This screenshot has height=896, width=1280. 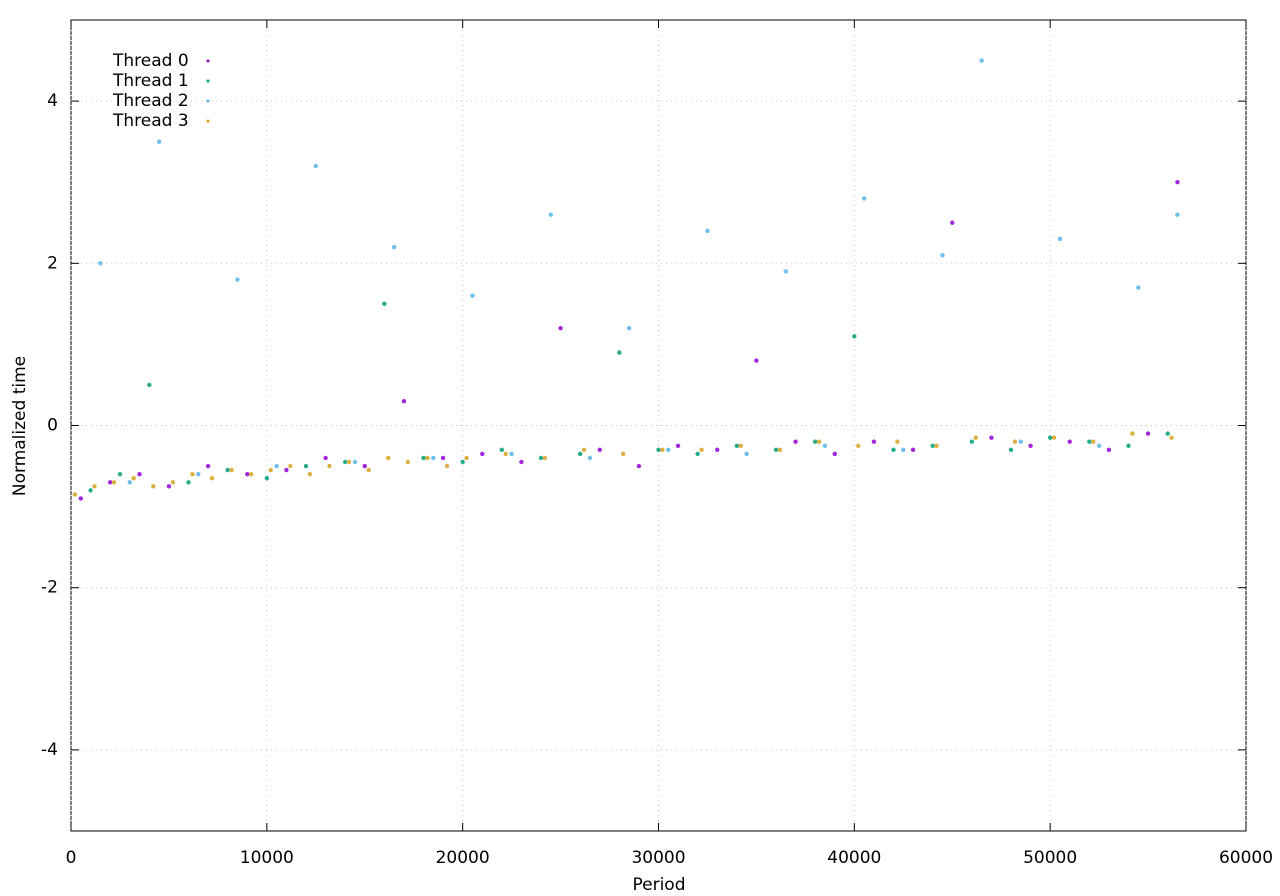 What do you see at coordinates (49, 750) in the screenshot?
I see `y-tick-label: -4` at bounding box center [49, 750].